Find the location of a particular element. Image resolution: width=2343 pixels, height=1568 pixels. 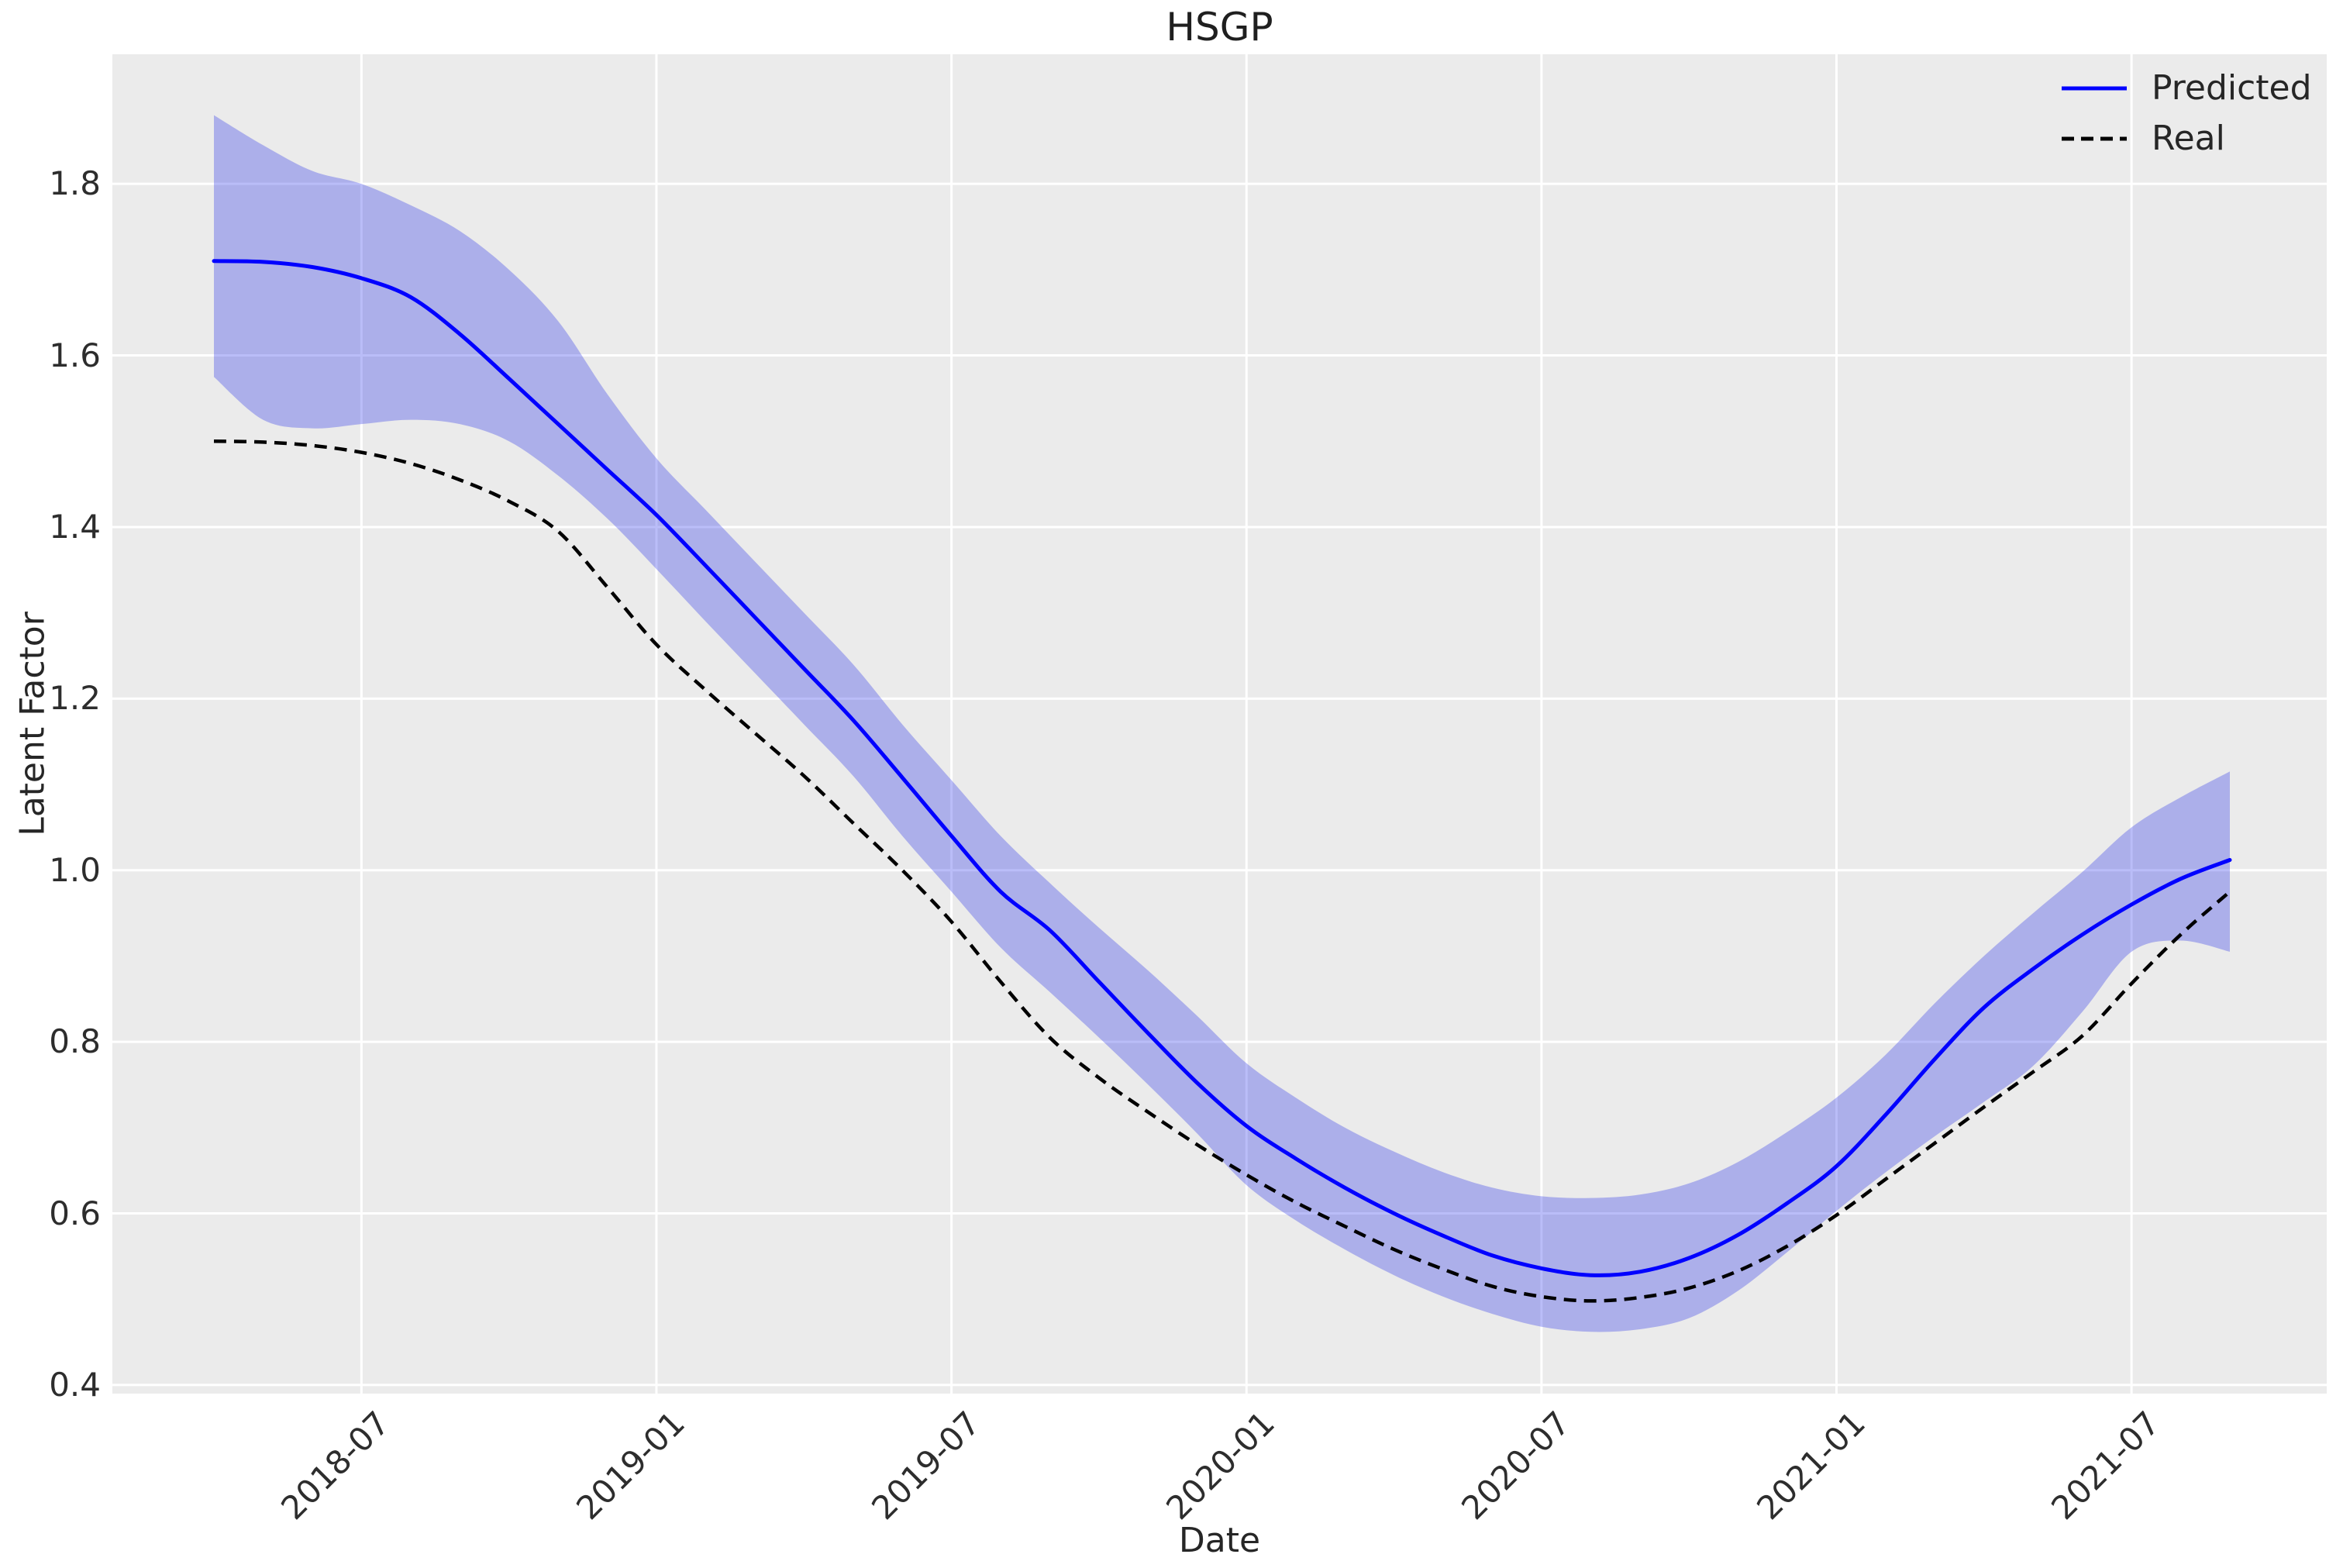

legend-label-predicted: Predicted is located at coordinates (2232, 88).